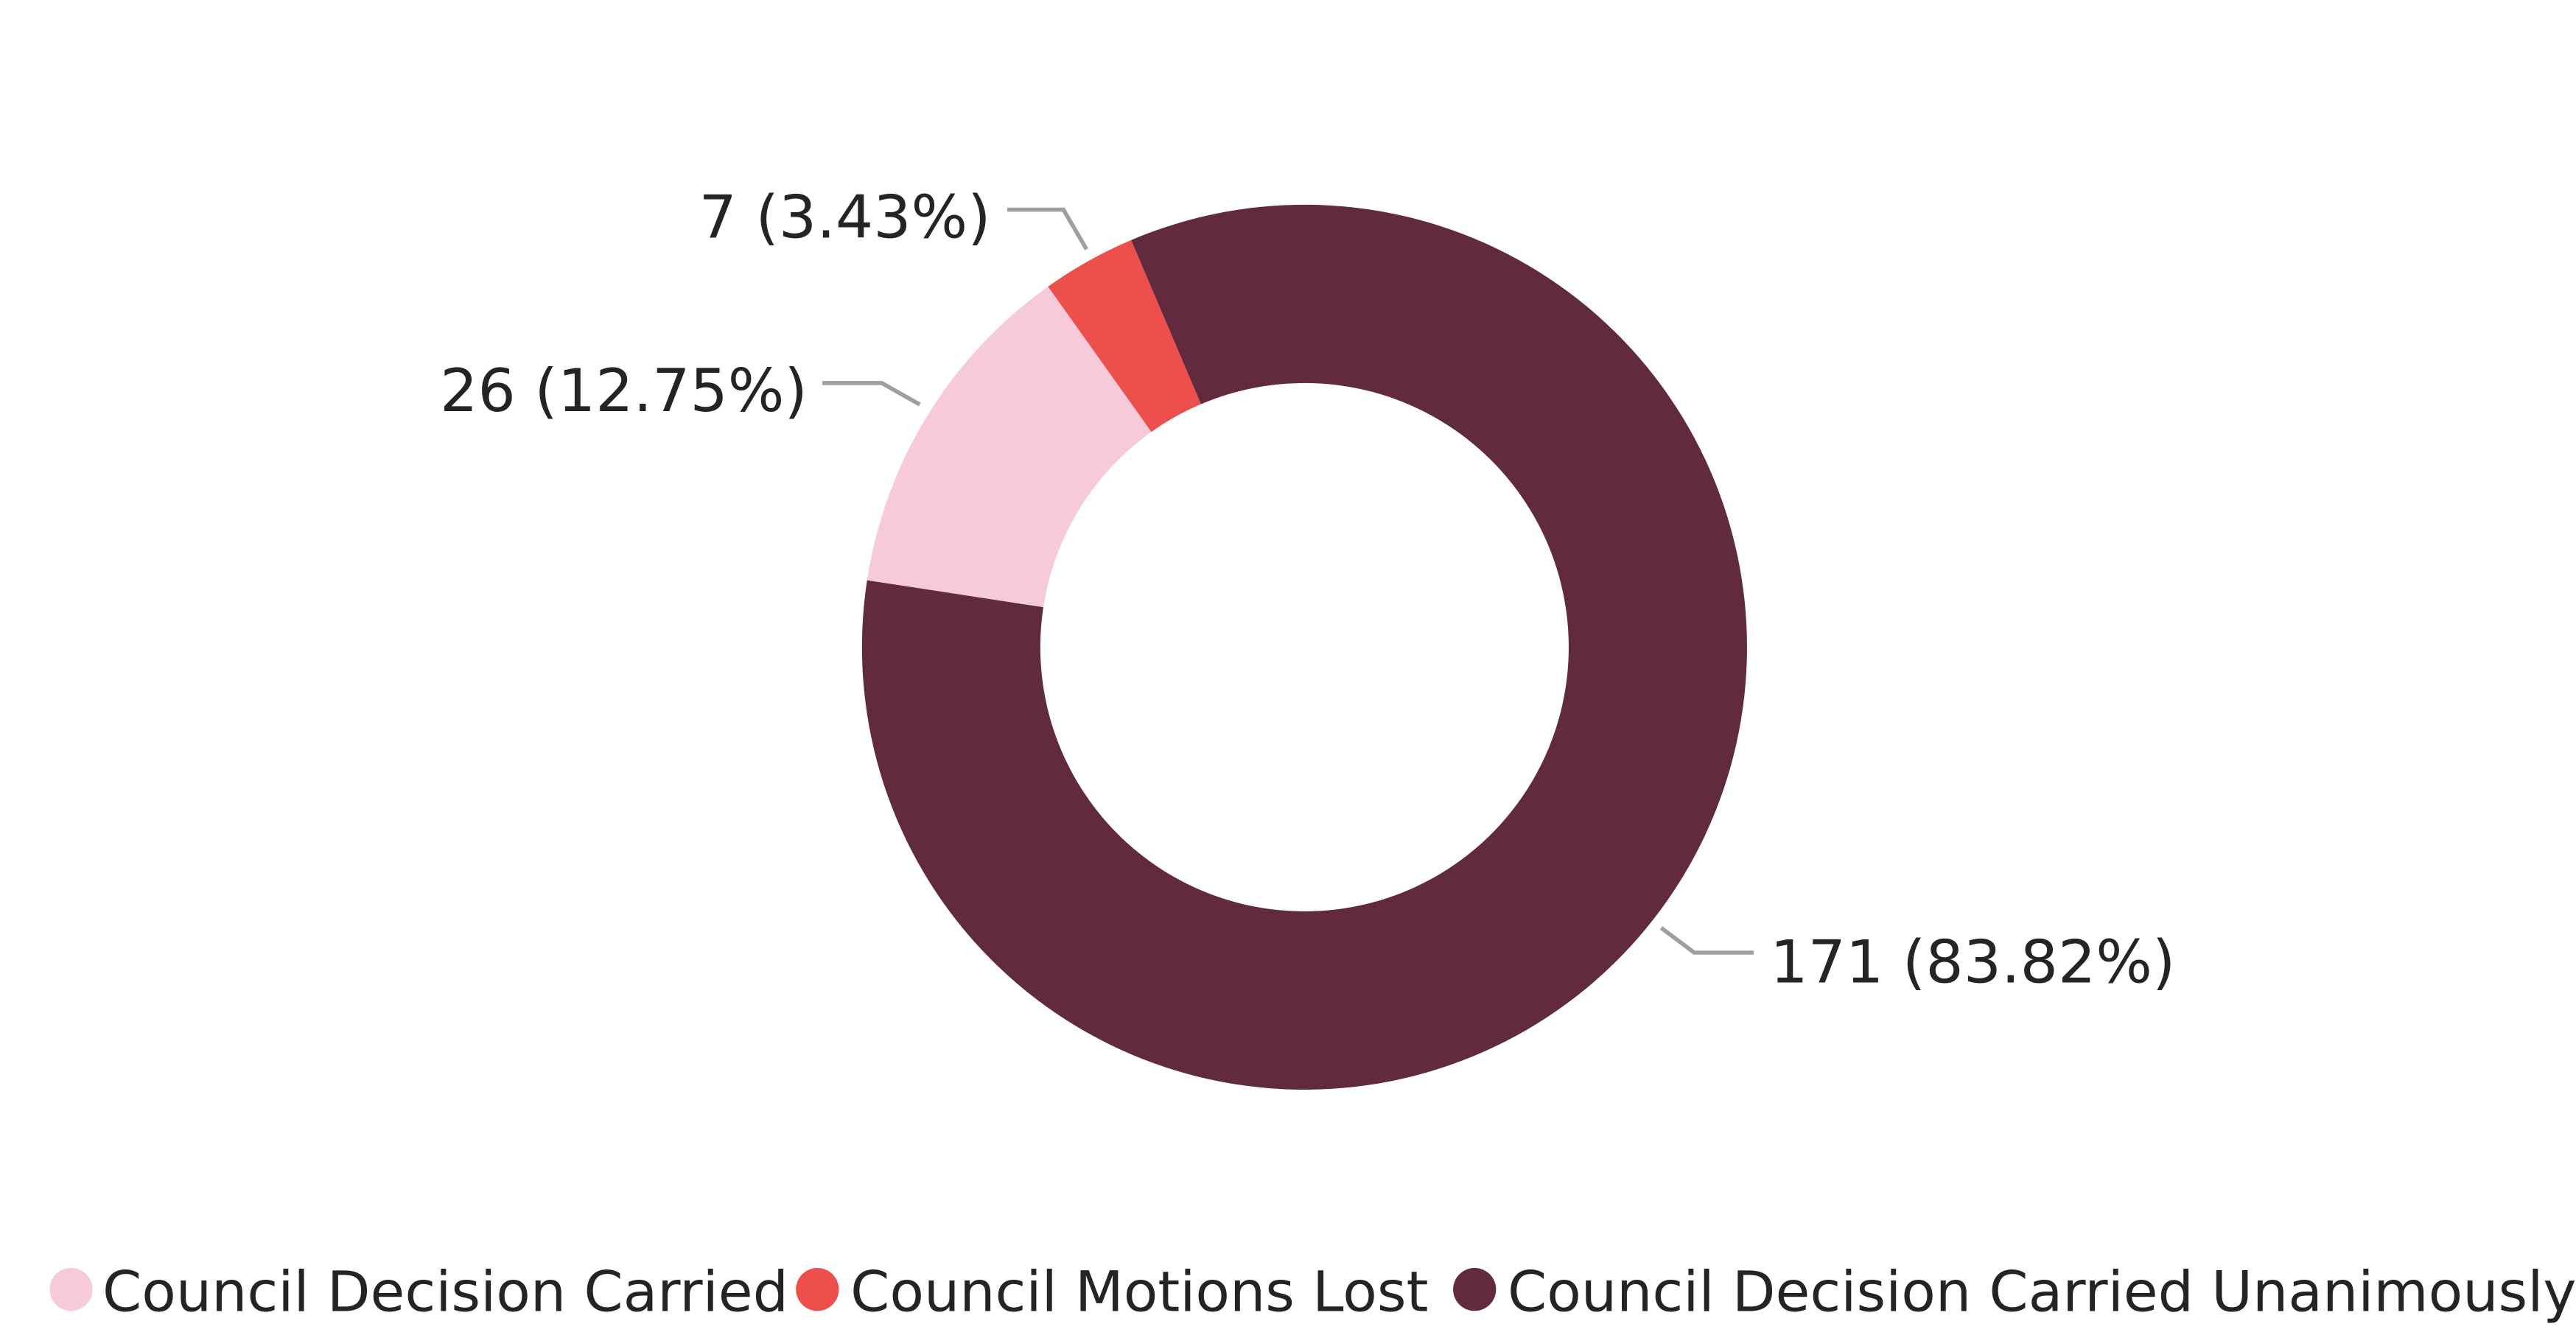 Image resolution: width=2576 pixels, height=1335 pixels. What do you see at coordinates (71, 1289) in the screenshot?
I see `legend-marker-carried` at bounding box center [71, 1289].